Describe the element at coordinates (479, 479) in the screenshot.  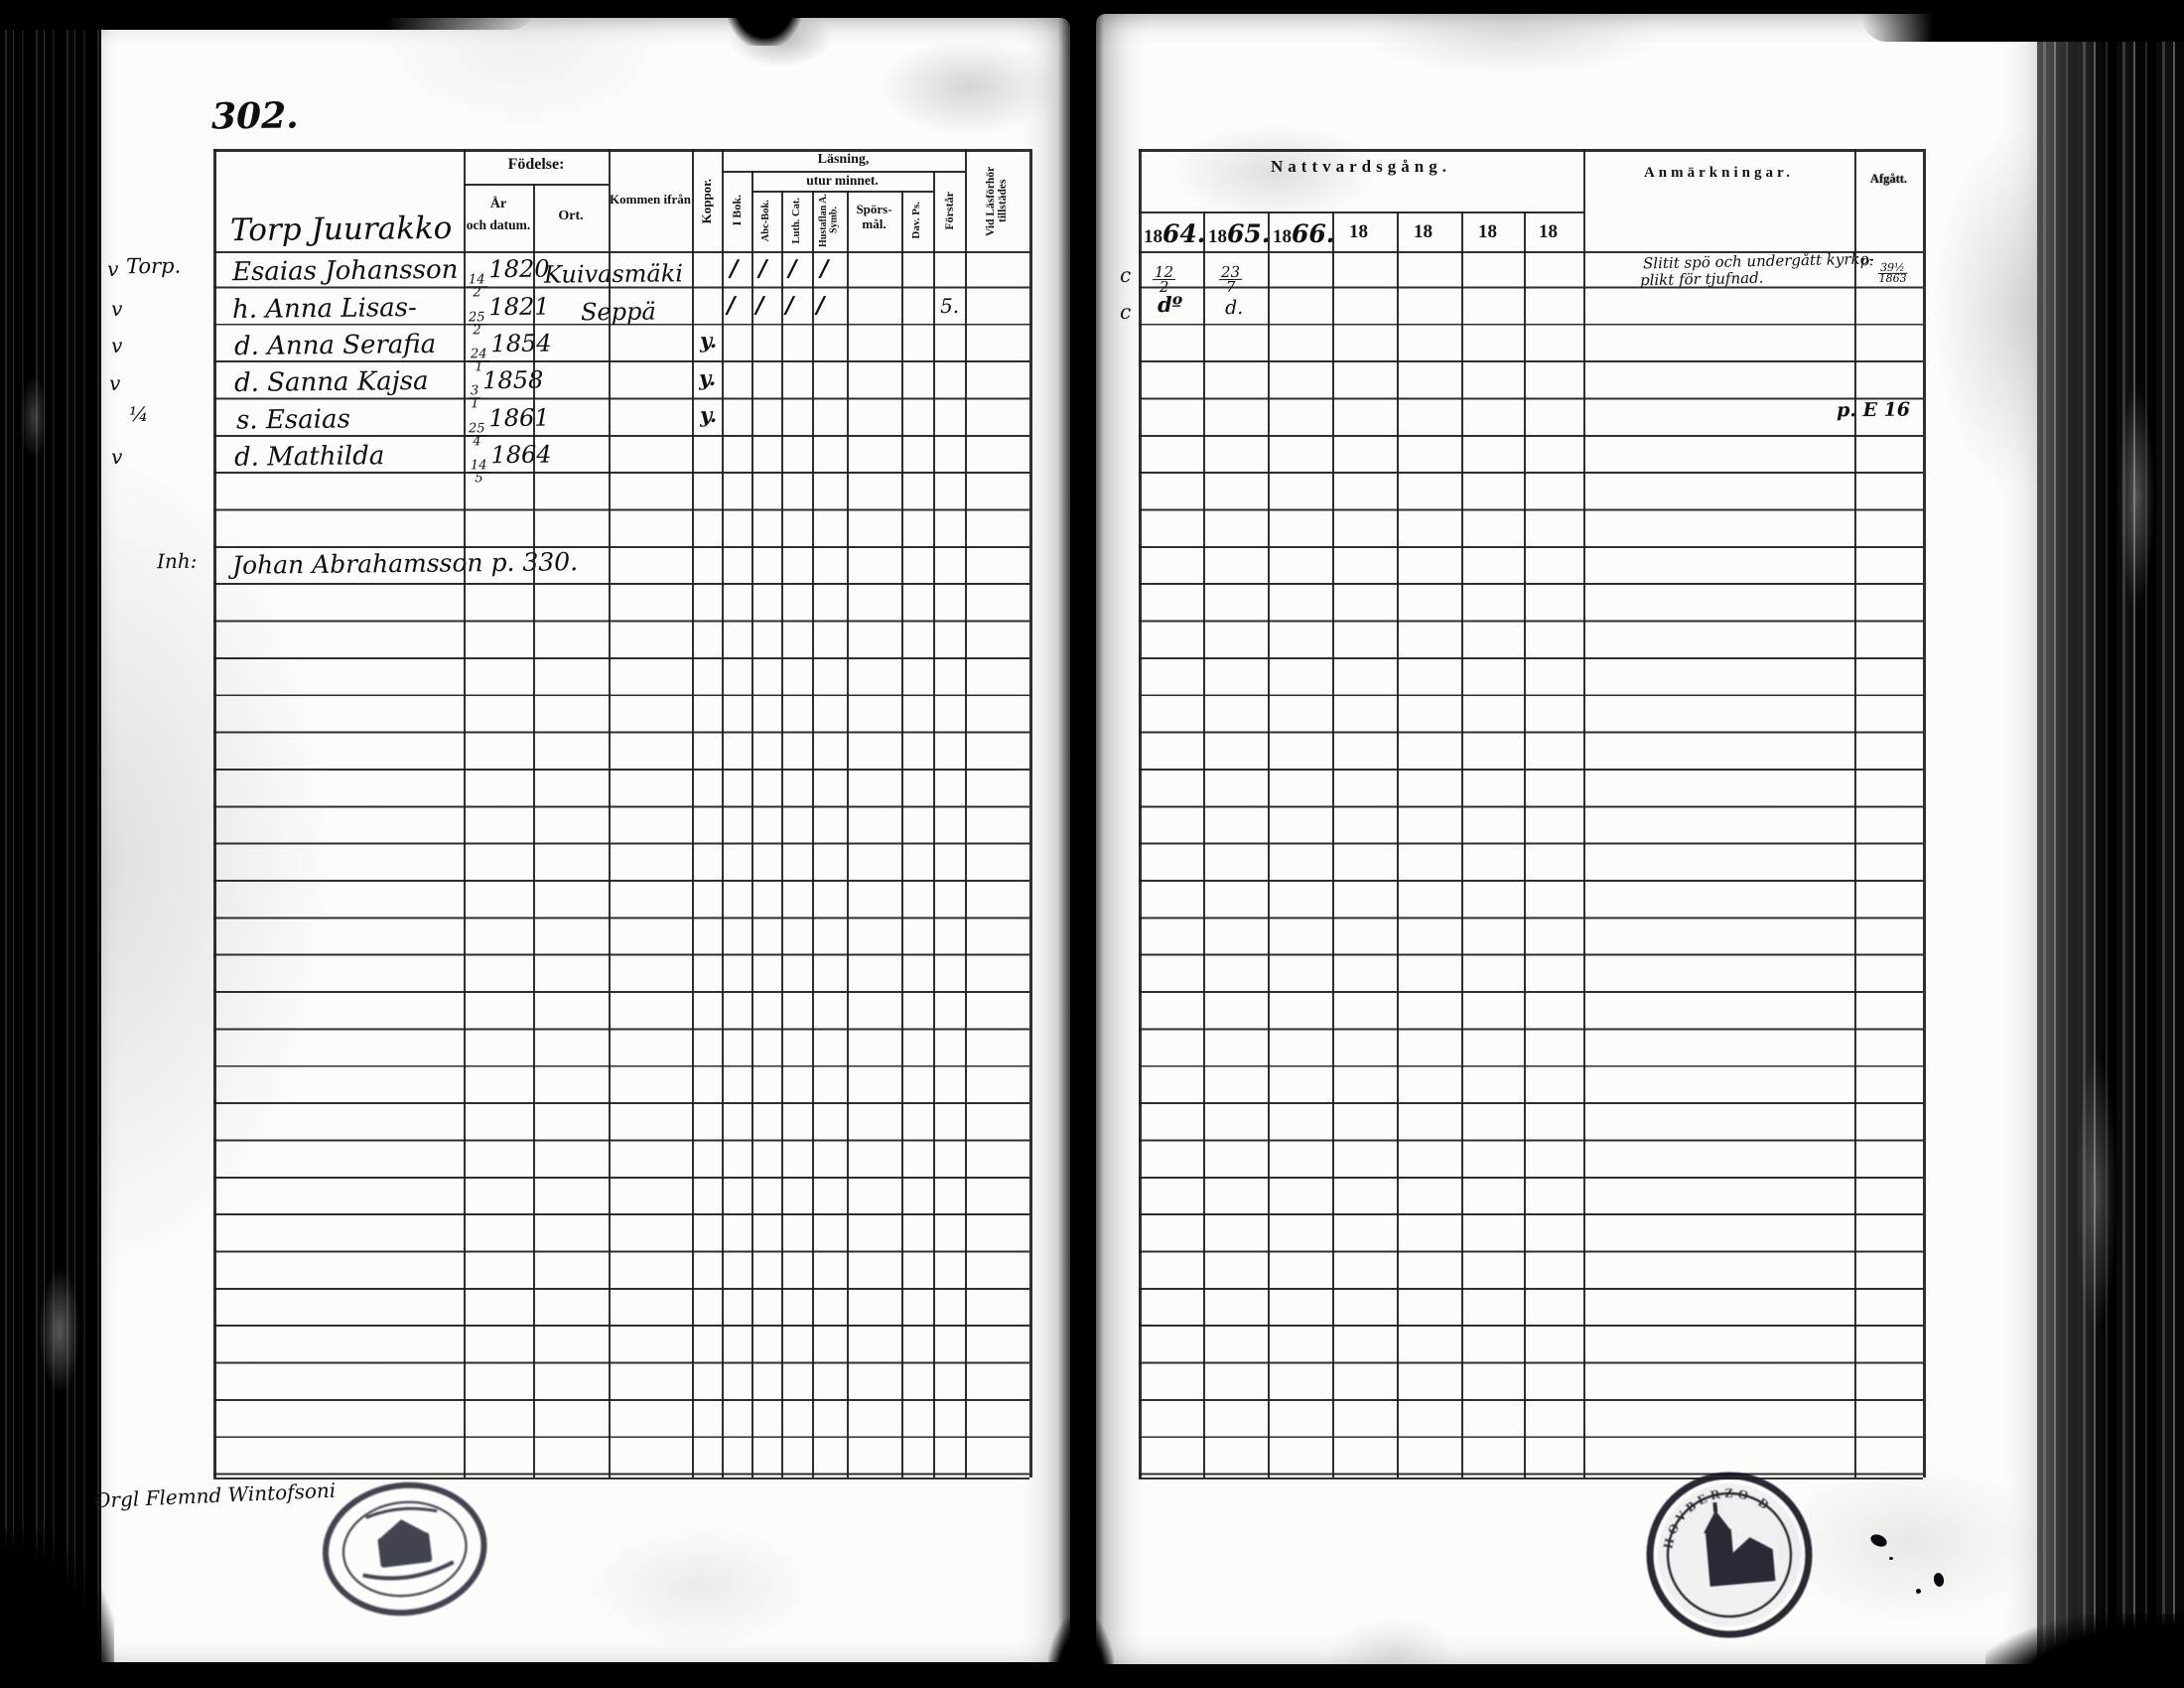
I see `birth-month: 5` at that location.